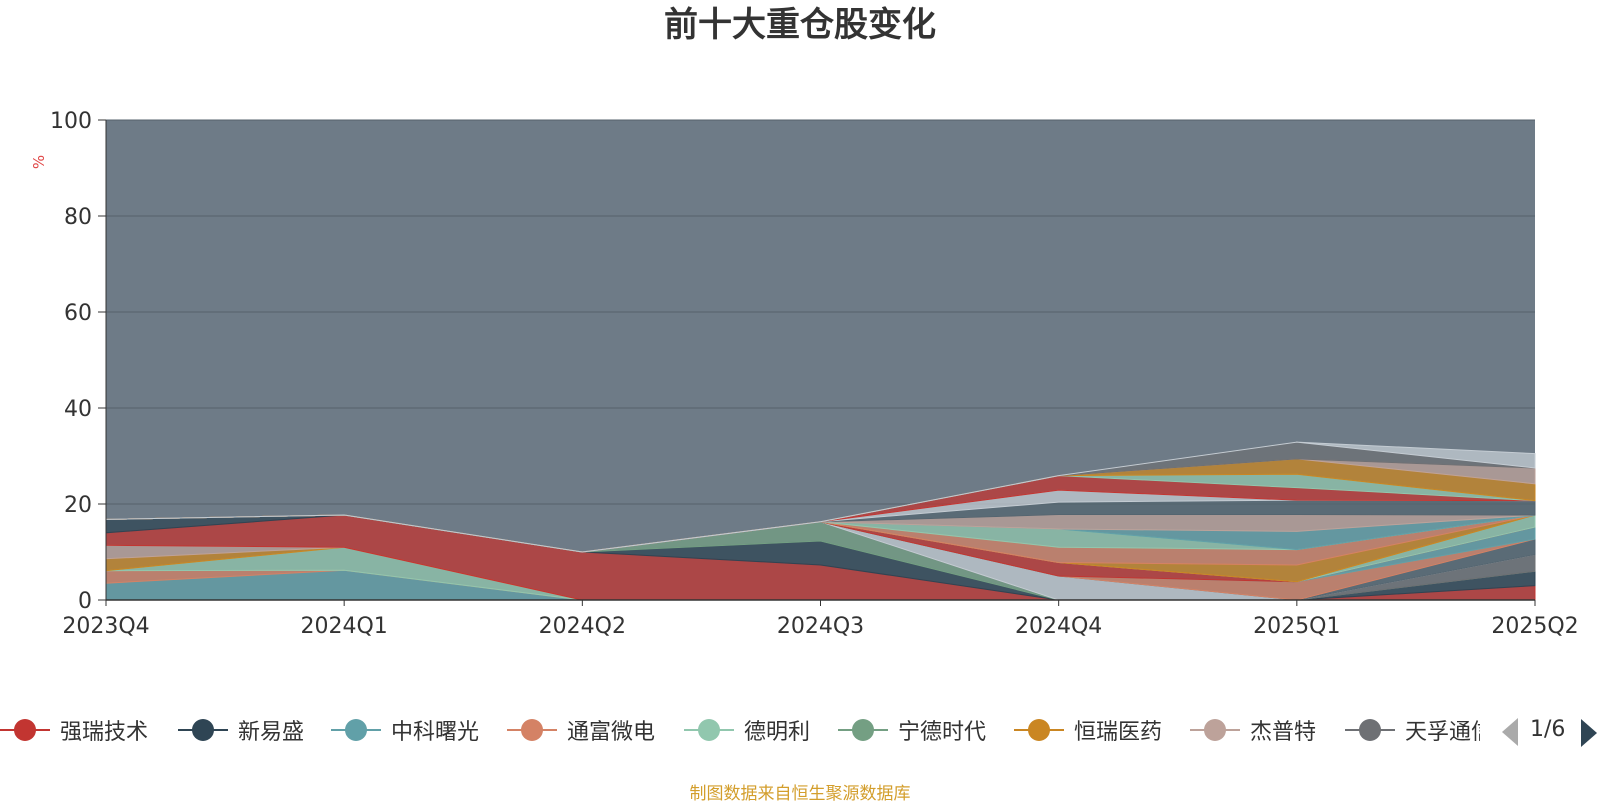 The image size is (1600, 804). Describe the element at coordinates (78, 313) in the screenshot. I see `y-tick-label: 60` at that location.